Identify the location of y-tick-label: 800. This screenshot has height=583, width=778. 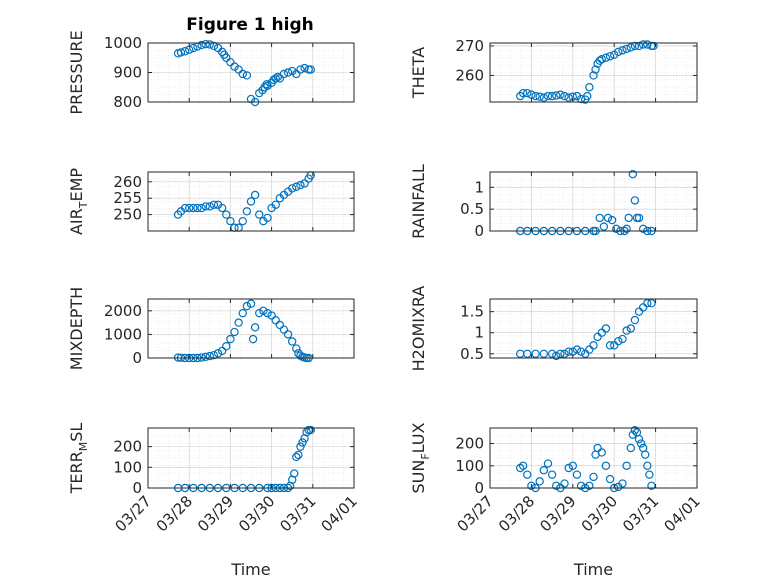
(127, 102).